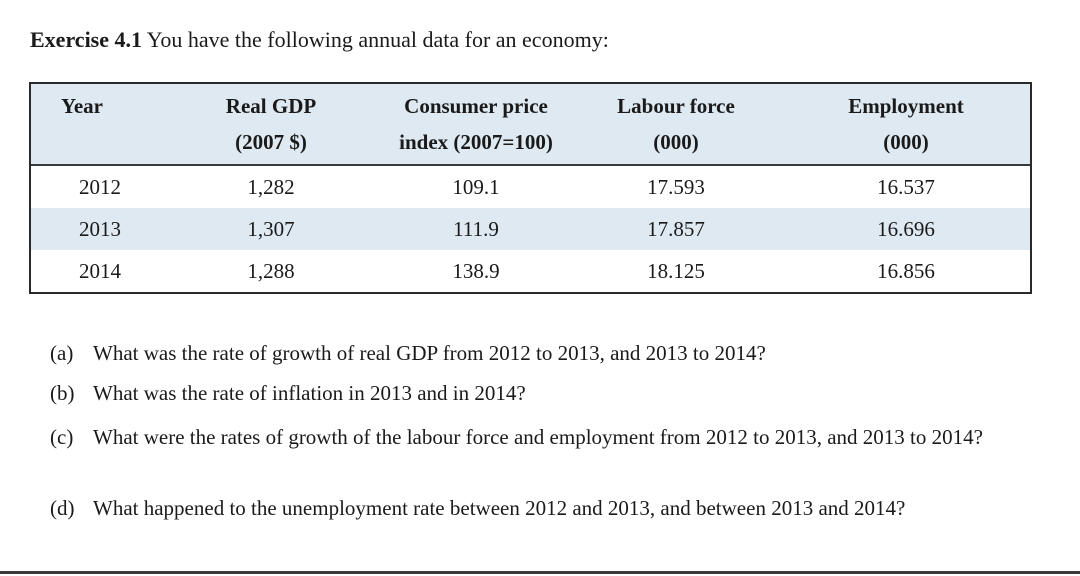  What do you see at coordinates (82, 106) in the screenshot?
I see `header-year: Year` at bounding box center [82, 106].